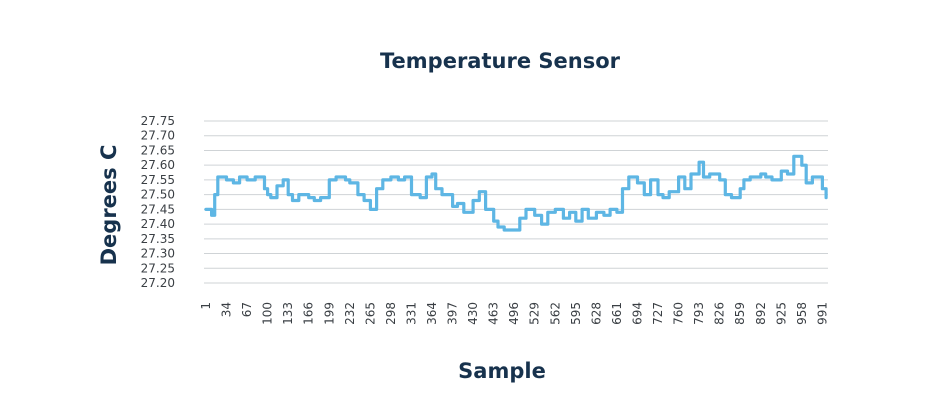 Image resolution: width=950 pixels, height=412 pixels. Describe the element at coordinates (227, 309) in the screenshot. I see `x-tick-label: 34` at that location.